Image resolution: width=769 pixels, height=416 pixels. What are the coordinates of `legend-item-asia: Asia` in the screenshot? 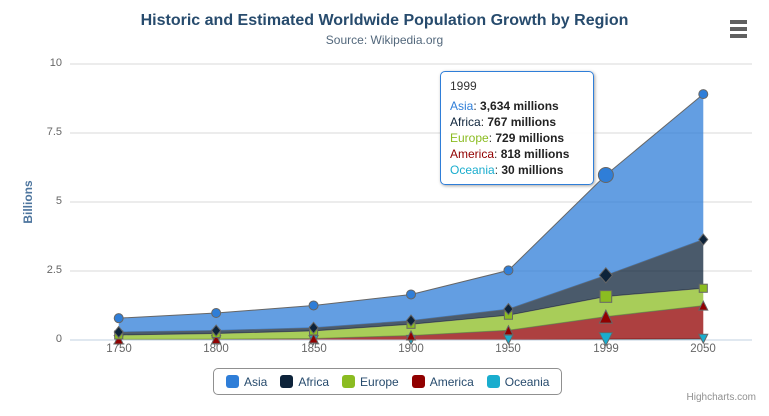 It's located at (246, 382).